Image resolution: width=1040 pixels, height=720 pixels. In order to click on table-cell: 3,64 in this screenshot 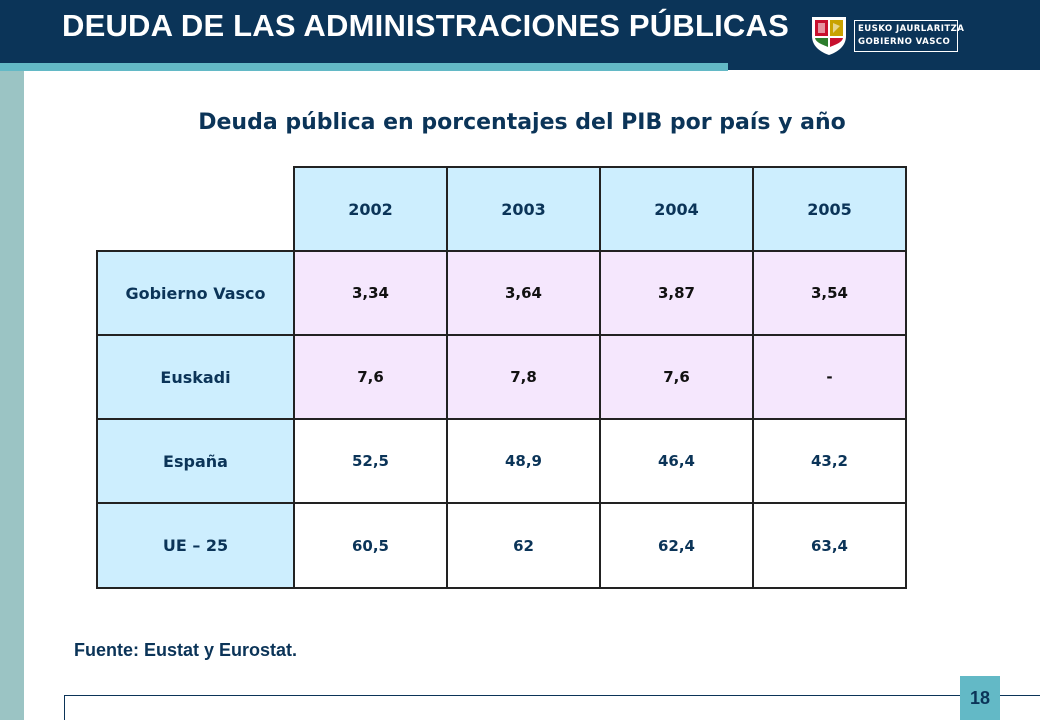, I will do `click(523, 293)`.